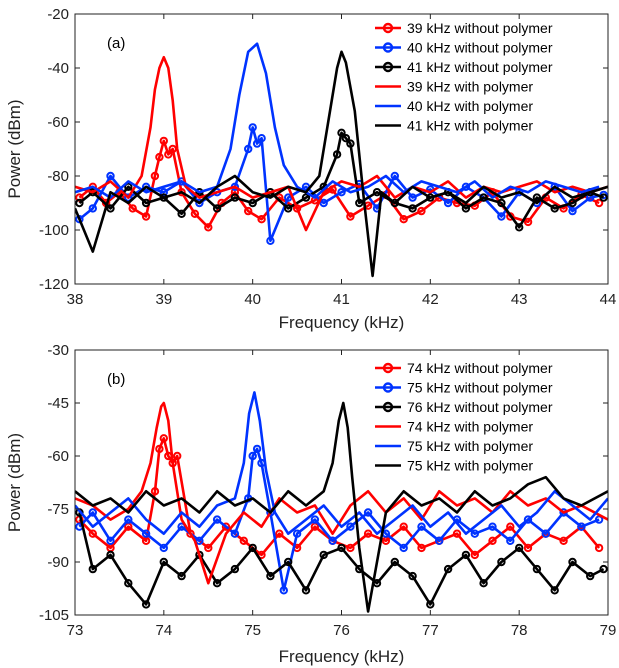 The height and width of the screenshot is (668, 619). What do you see at coordinates (608, 299) in the screenshot?
I see `x-tick-label: 44` at bounding box center [608, 299].